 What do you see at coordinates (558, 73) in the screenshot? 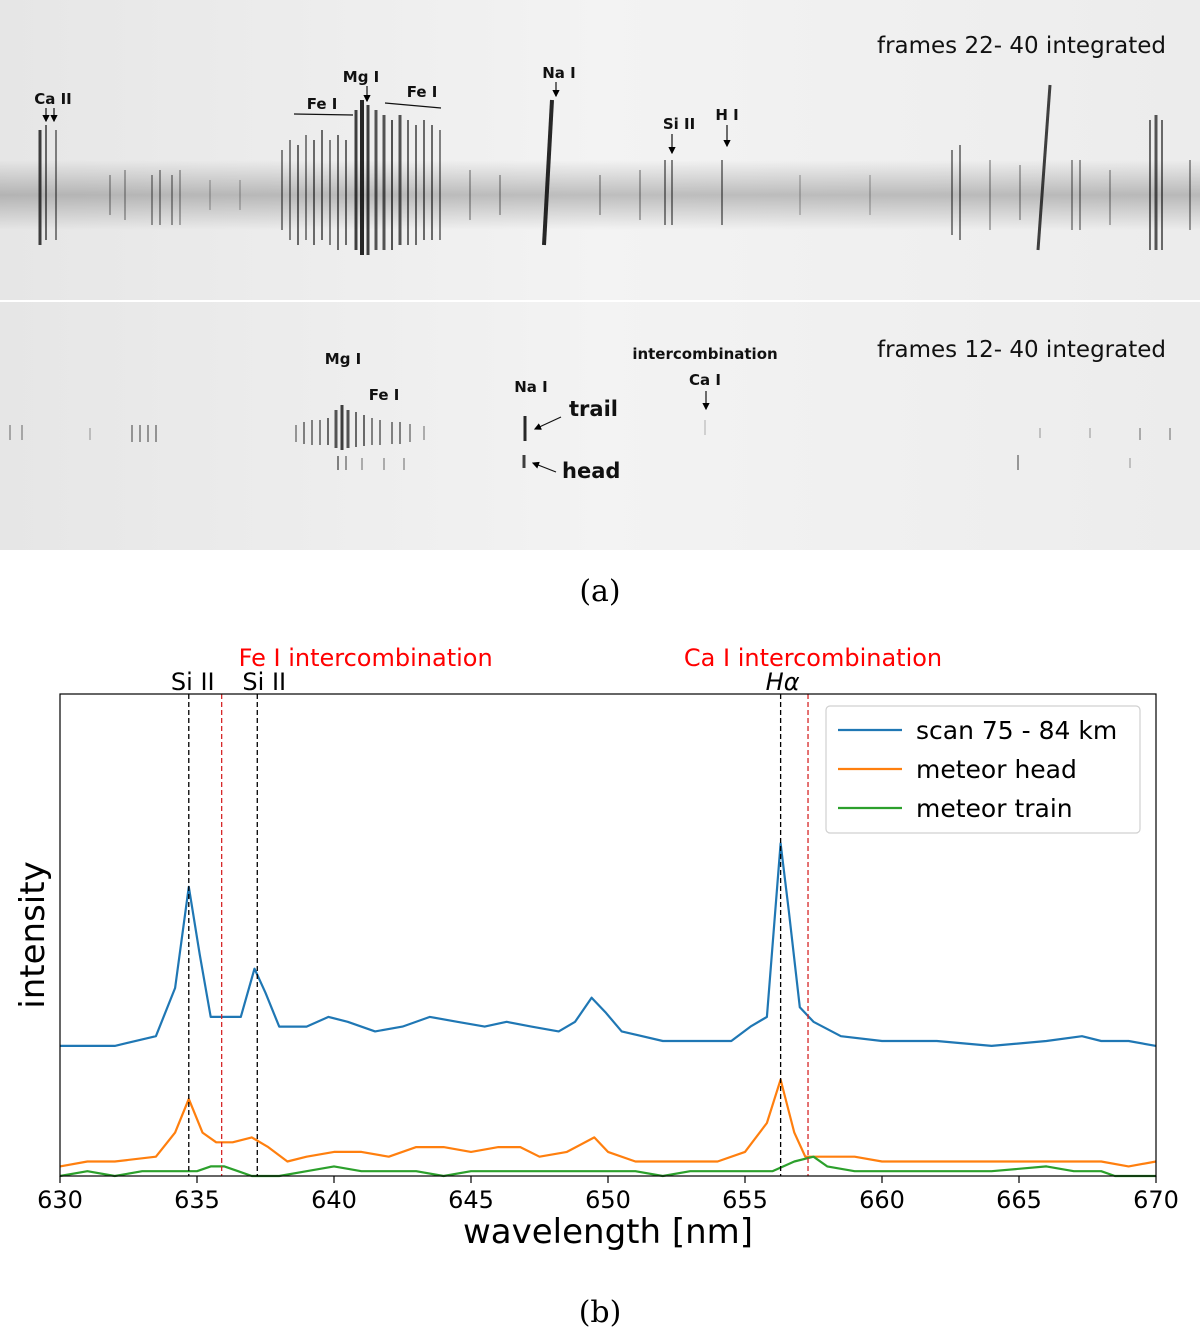
I see `label-na-i: Na I` at bounding box center [558, 73].